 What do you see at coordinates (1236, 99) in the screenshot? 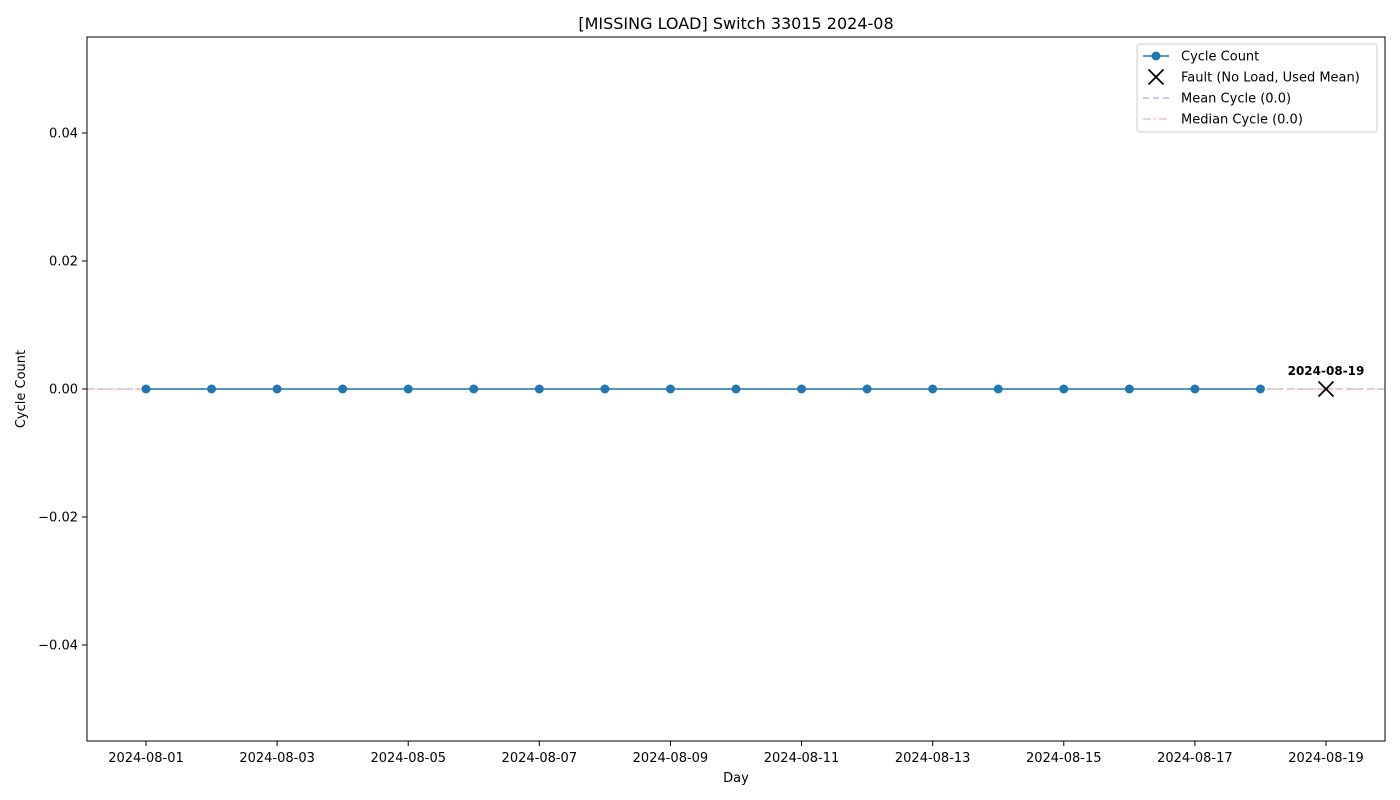
I see `legend-label: Mean Cycle (0.0)` at bounding box center [1236, 99].